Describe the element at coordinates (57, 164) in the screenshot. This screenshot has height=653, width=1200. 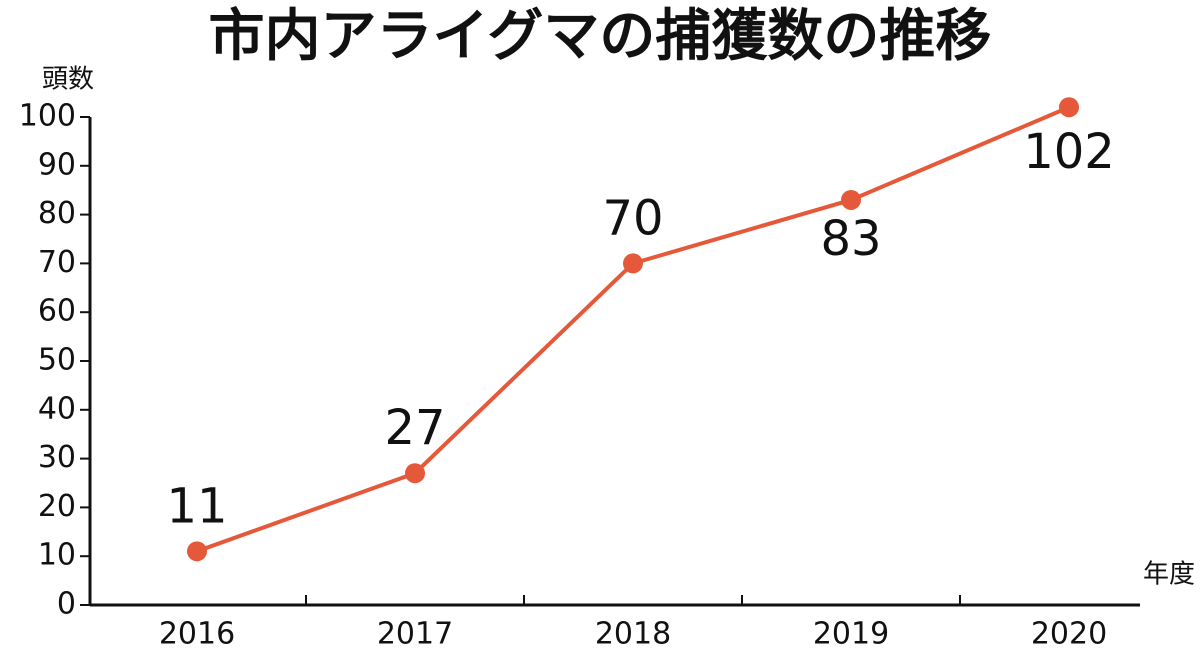
I see `y-tick-label: 90` at that location.